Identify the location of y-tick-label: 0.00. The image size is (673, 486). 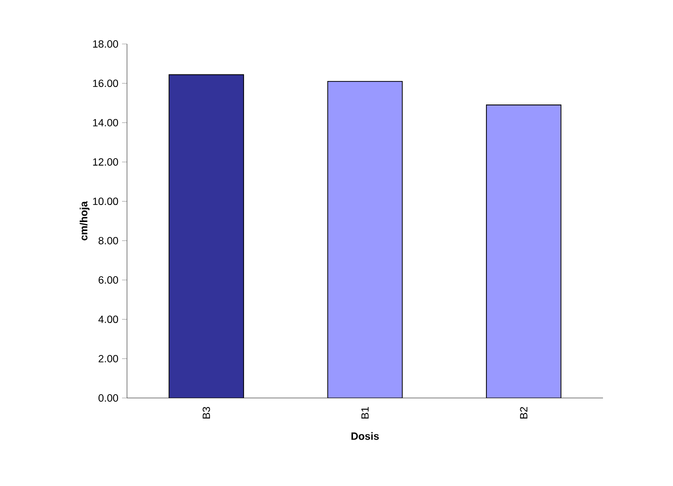
(108, 398).